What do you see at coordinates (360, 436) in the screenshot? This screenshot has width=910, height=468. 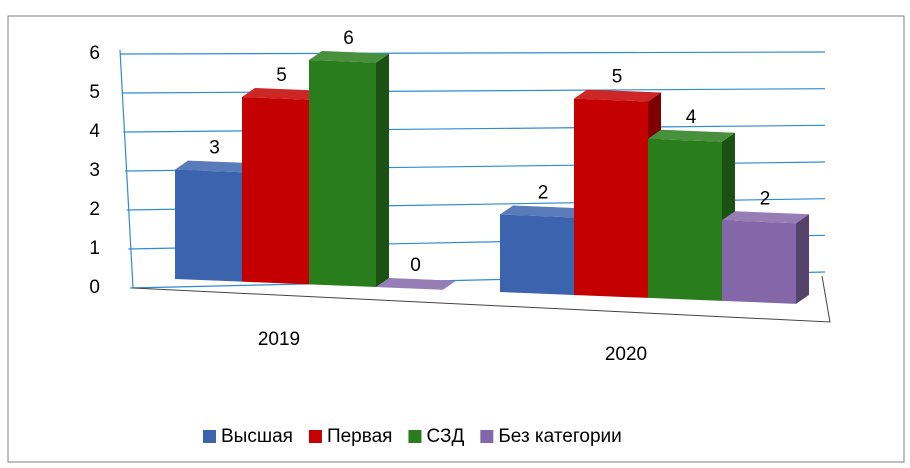 I see `legend-label: Первая` at bounding box center [360, 436].